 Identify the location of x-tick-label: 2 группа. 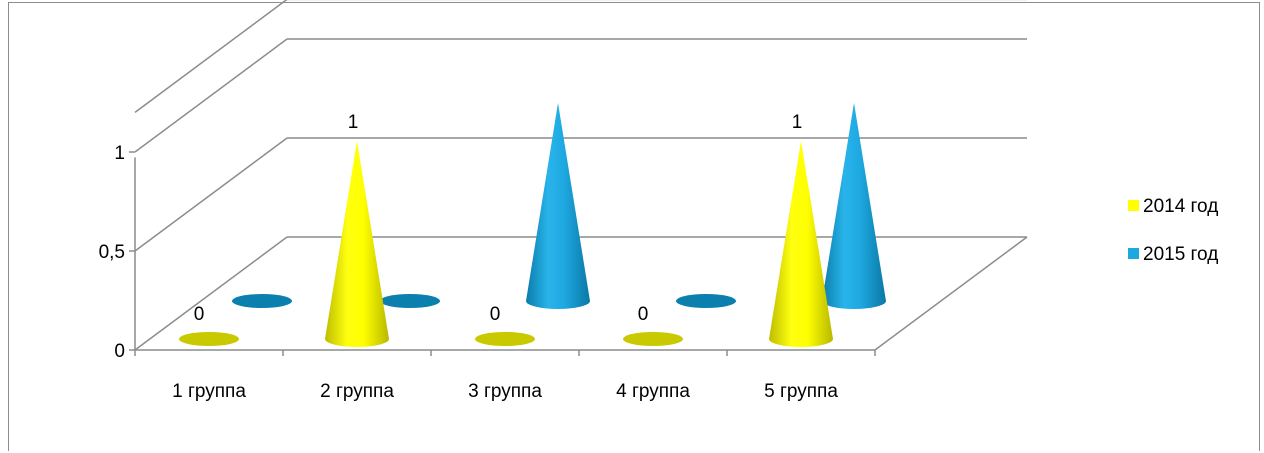
(357, 391).